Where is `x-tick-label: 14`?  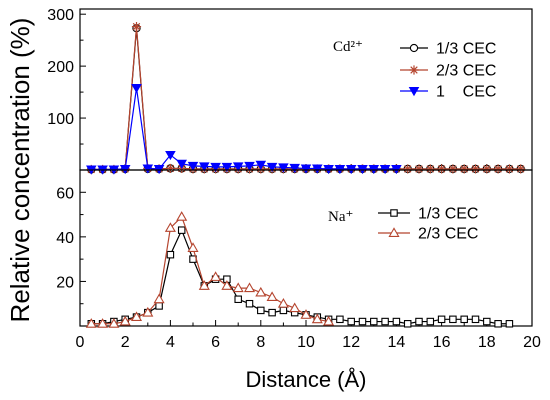
x-tick-label: 14 is located at coordinates (397, 342).